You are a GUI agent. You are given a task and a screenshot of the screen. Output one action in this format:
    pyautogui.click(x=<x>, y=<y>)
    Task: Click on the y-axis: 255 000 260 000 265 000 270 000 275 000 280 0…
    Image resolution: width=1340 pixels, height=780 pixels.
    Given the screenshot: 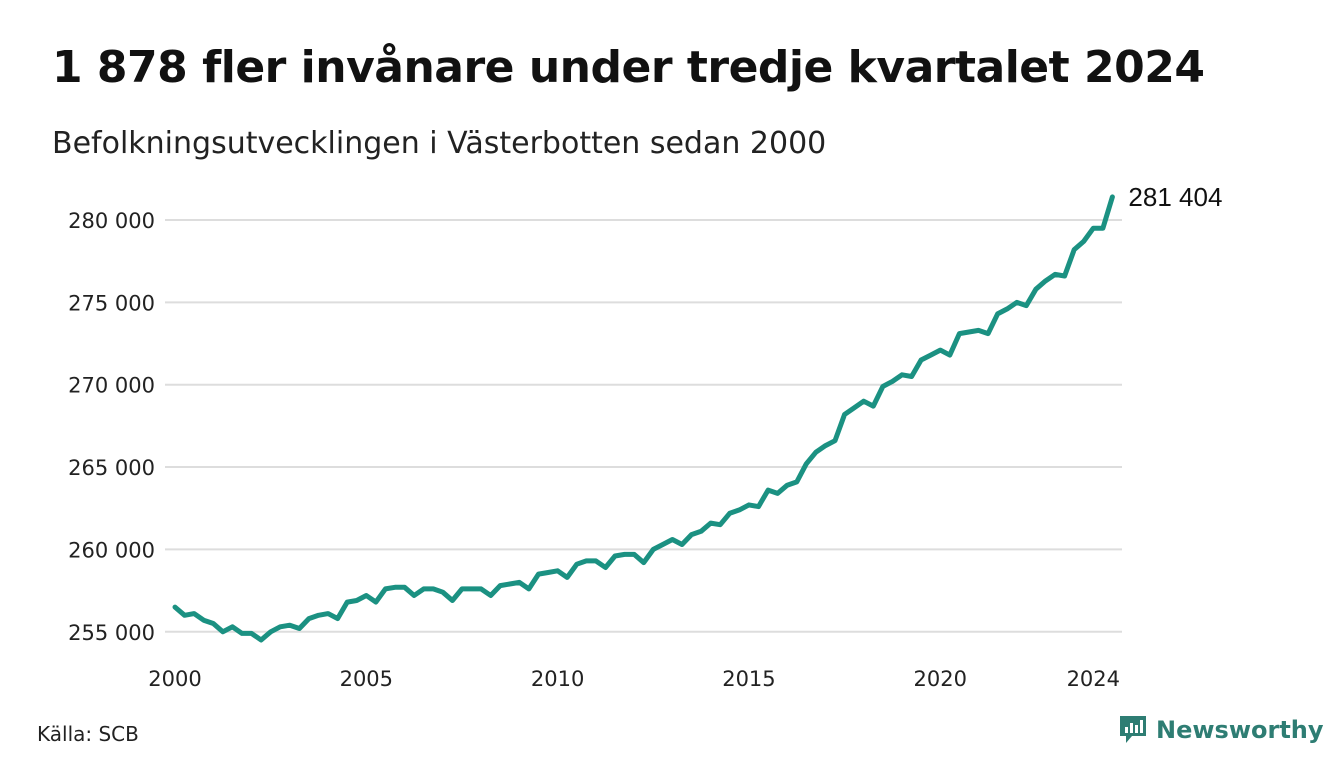 What is the action you would take?
    pyautogui.click(x=111, y=427)
    